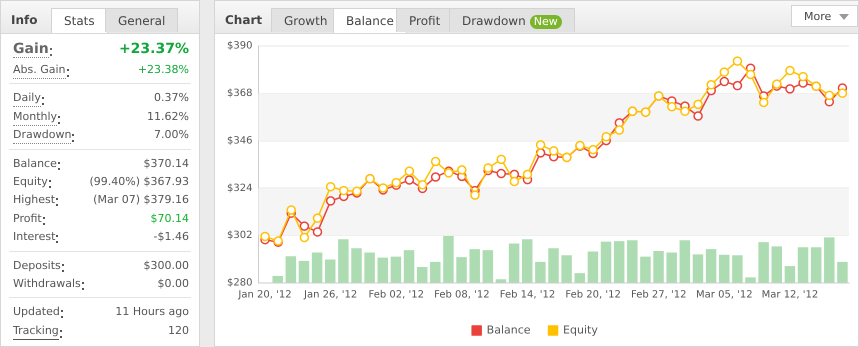  What do you see at coordinates (168, 116) in the screenshot?
I see `text: 11.62%` at bounding box center [168, 116].